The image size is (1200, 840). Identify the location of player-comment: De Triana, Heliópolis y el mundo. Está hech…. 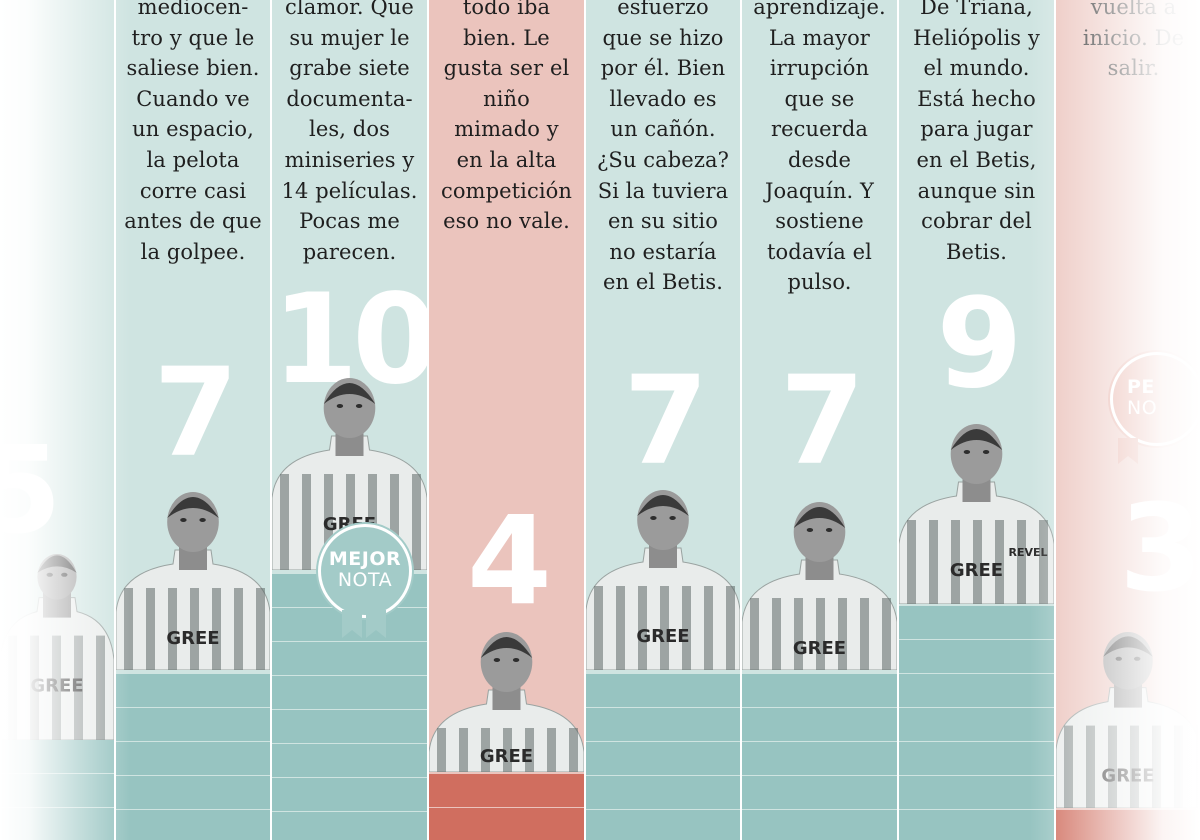
(976, 133).